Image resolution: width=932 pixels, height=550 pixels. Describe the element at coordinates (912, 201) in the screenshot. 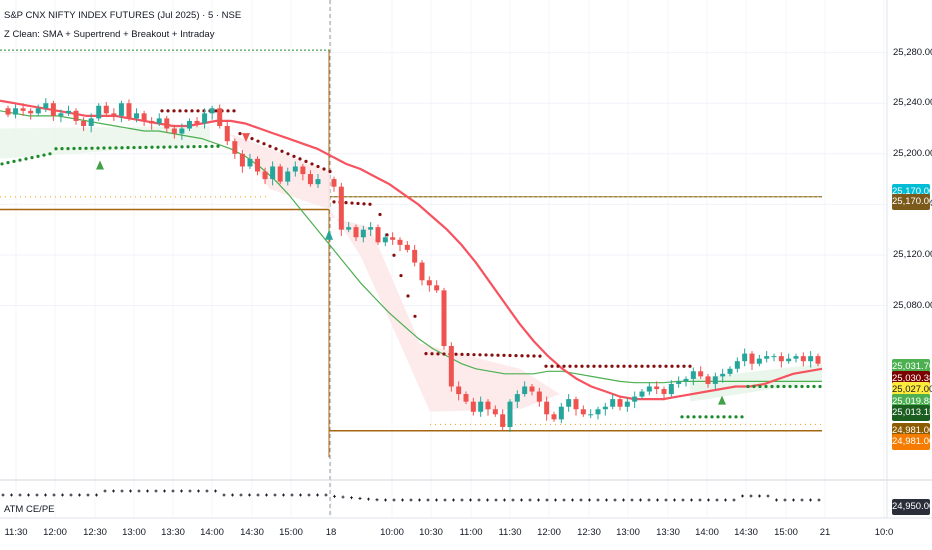

I see `price-badge: 25,170.00` at that location.